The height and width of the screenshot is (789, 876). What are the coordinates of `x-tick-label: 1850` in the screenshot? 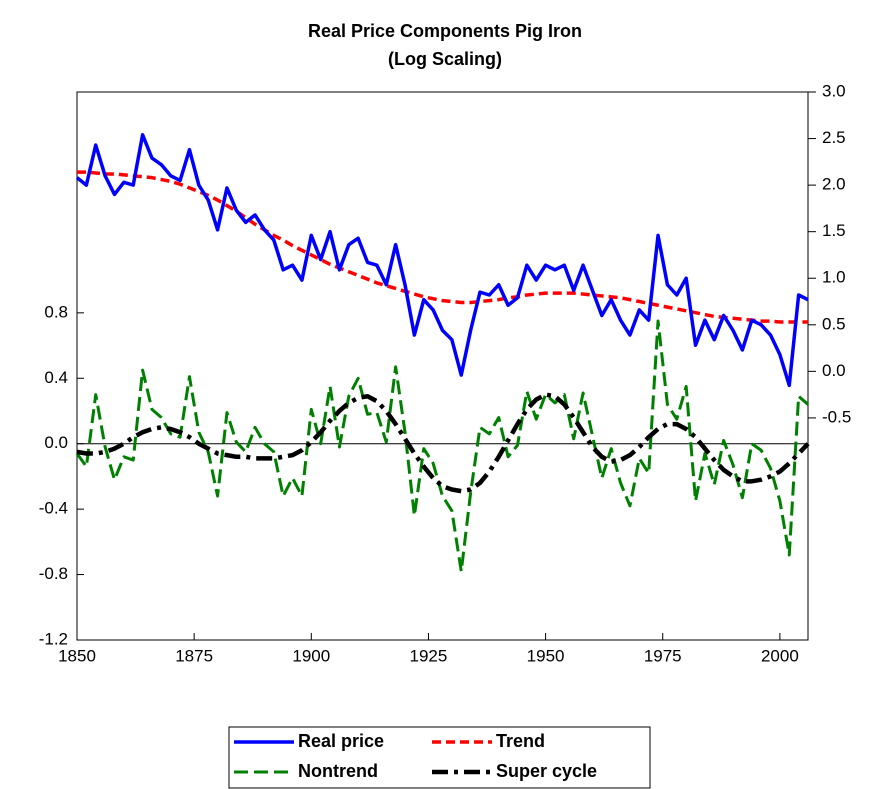 It's located at (77, 655).